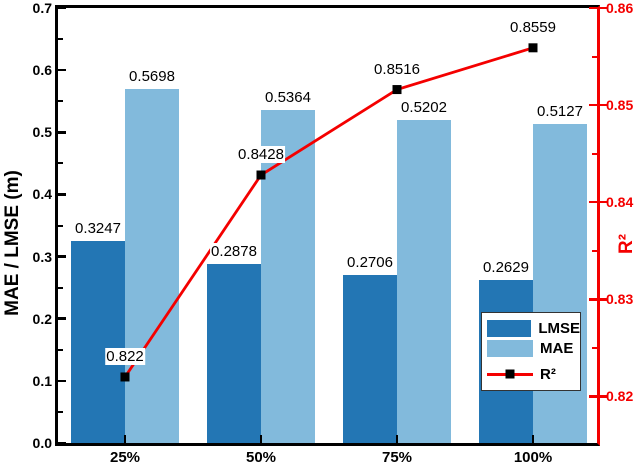  Describe the element at coordinates (152, 76) in the screenshot. I see `bar-value-label: 0.5698` at that location.